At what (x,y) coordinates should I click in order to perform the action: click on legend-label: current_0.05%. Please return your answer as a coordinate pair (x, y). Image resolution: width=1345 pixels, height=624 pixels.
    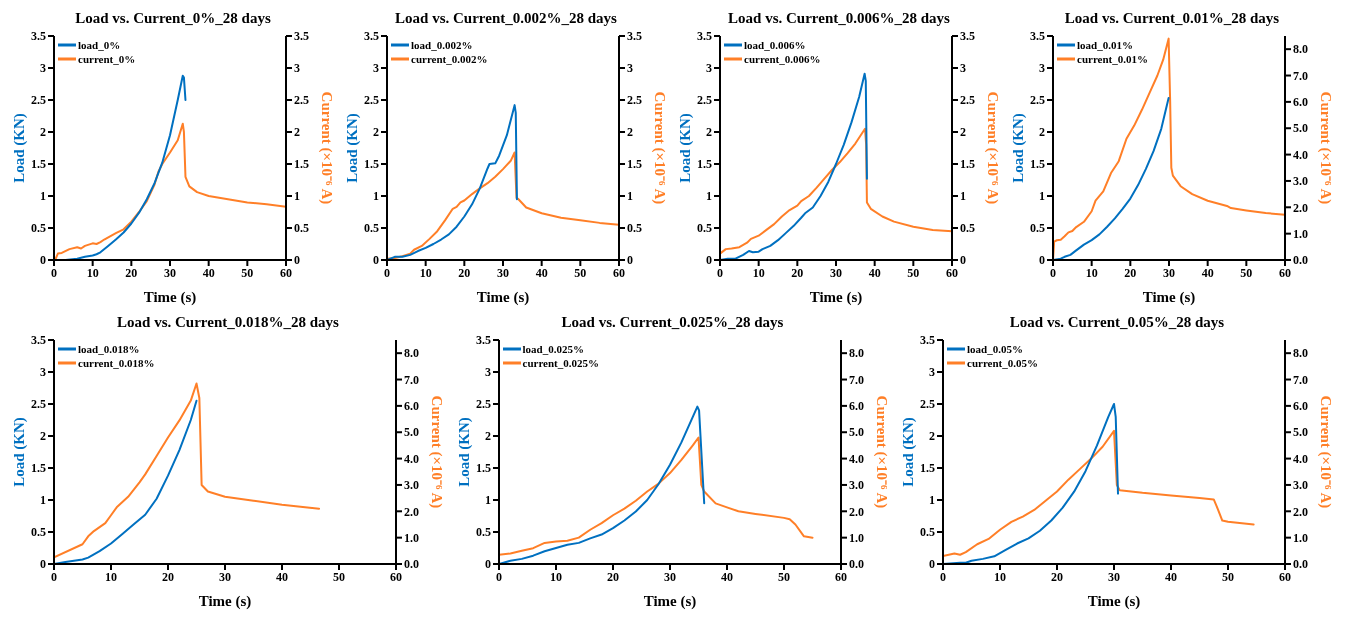
    Looking at the image, I should click on (1002, 363).